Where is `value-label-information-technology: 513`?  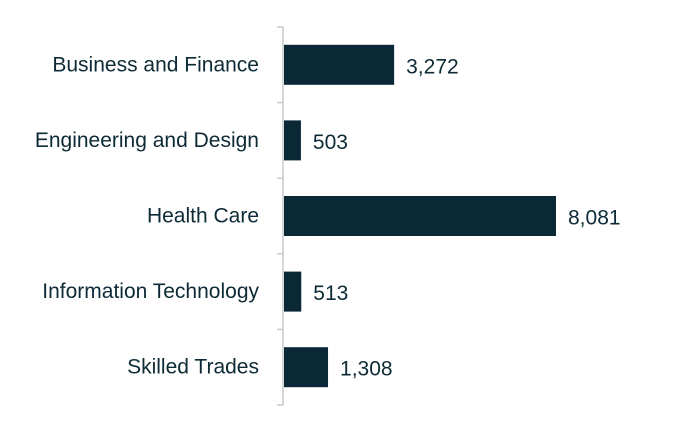
value-label-information-technology: 513 is located at coordinates (330, 293).